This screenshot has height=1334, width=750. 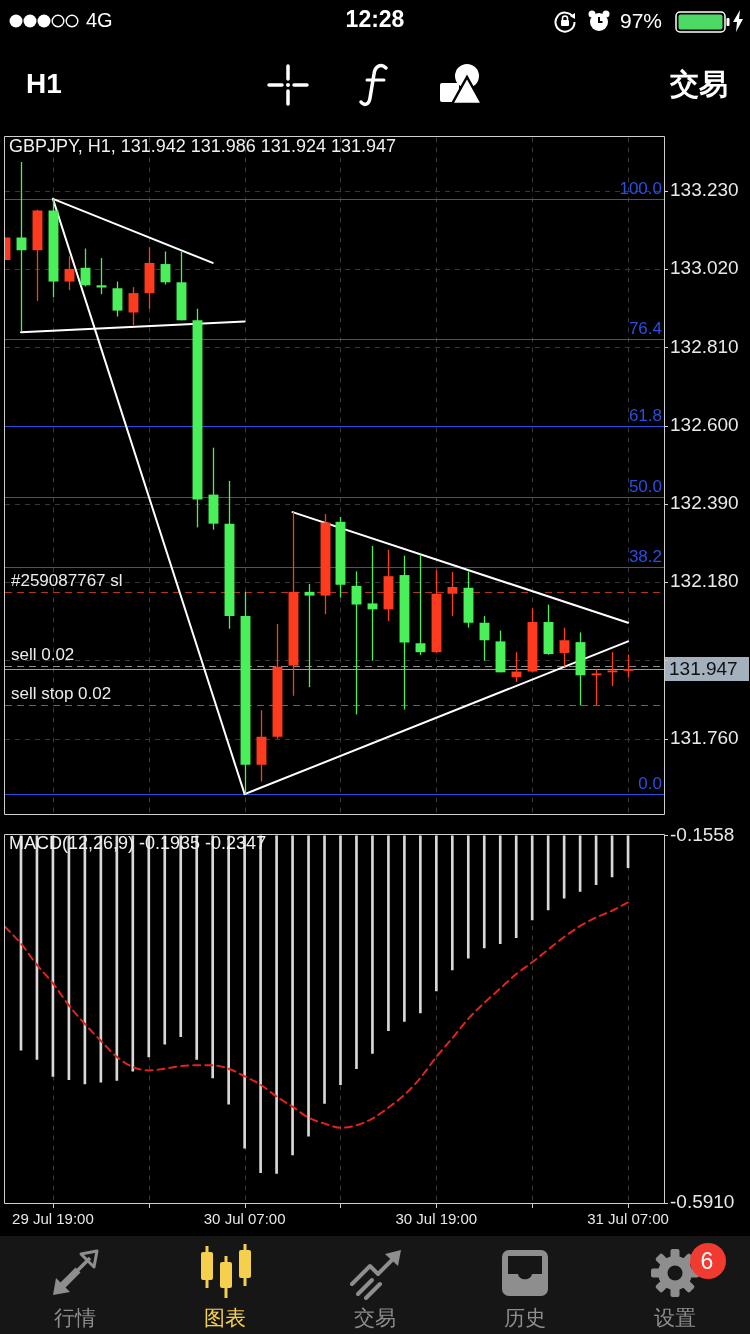 I want to click on ref-line-label: 0.0, so click(x=650, y=784).